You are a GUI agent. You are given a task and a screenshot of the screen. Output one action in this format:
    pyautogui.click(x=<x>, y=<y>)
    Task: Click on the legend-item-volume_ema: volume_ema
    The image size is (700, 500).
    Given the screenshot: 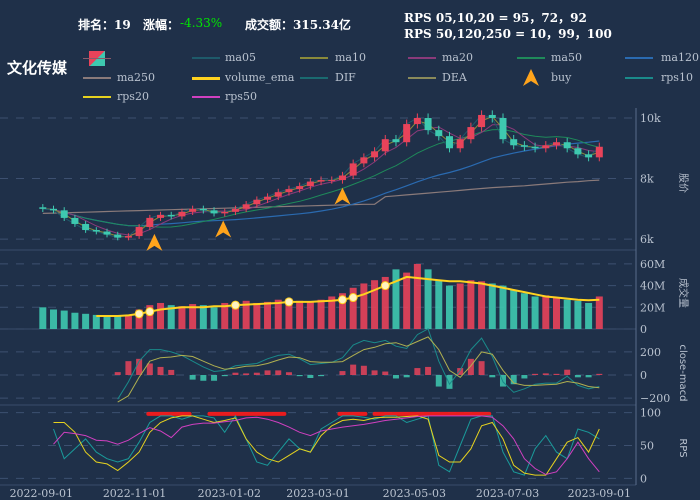 What is the action you would take?
    pyautogui.click(x=247, y=79)
    